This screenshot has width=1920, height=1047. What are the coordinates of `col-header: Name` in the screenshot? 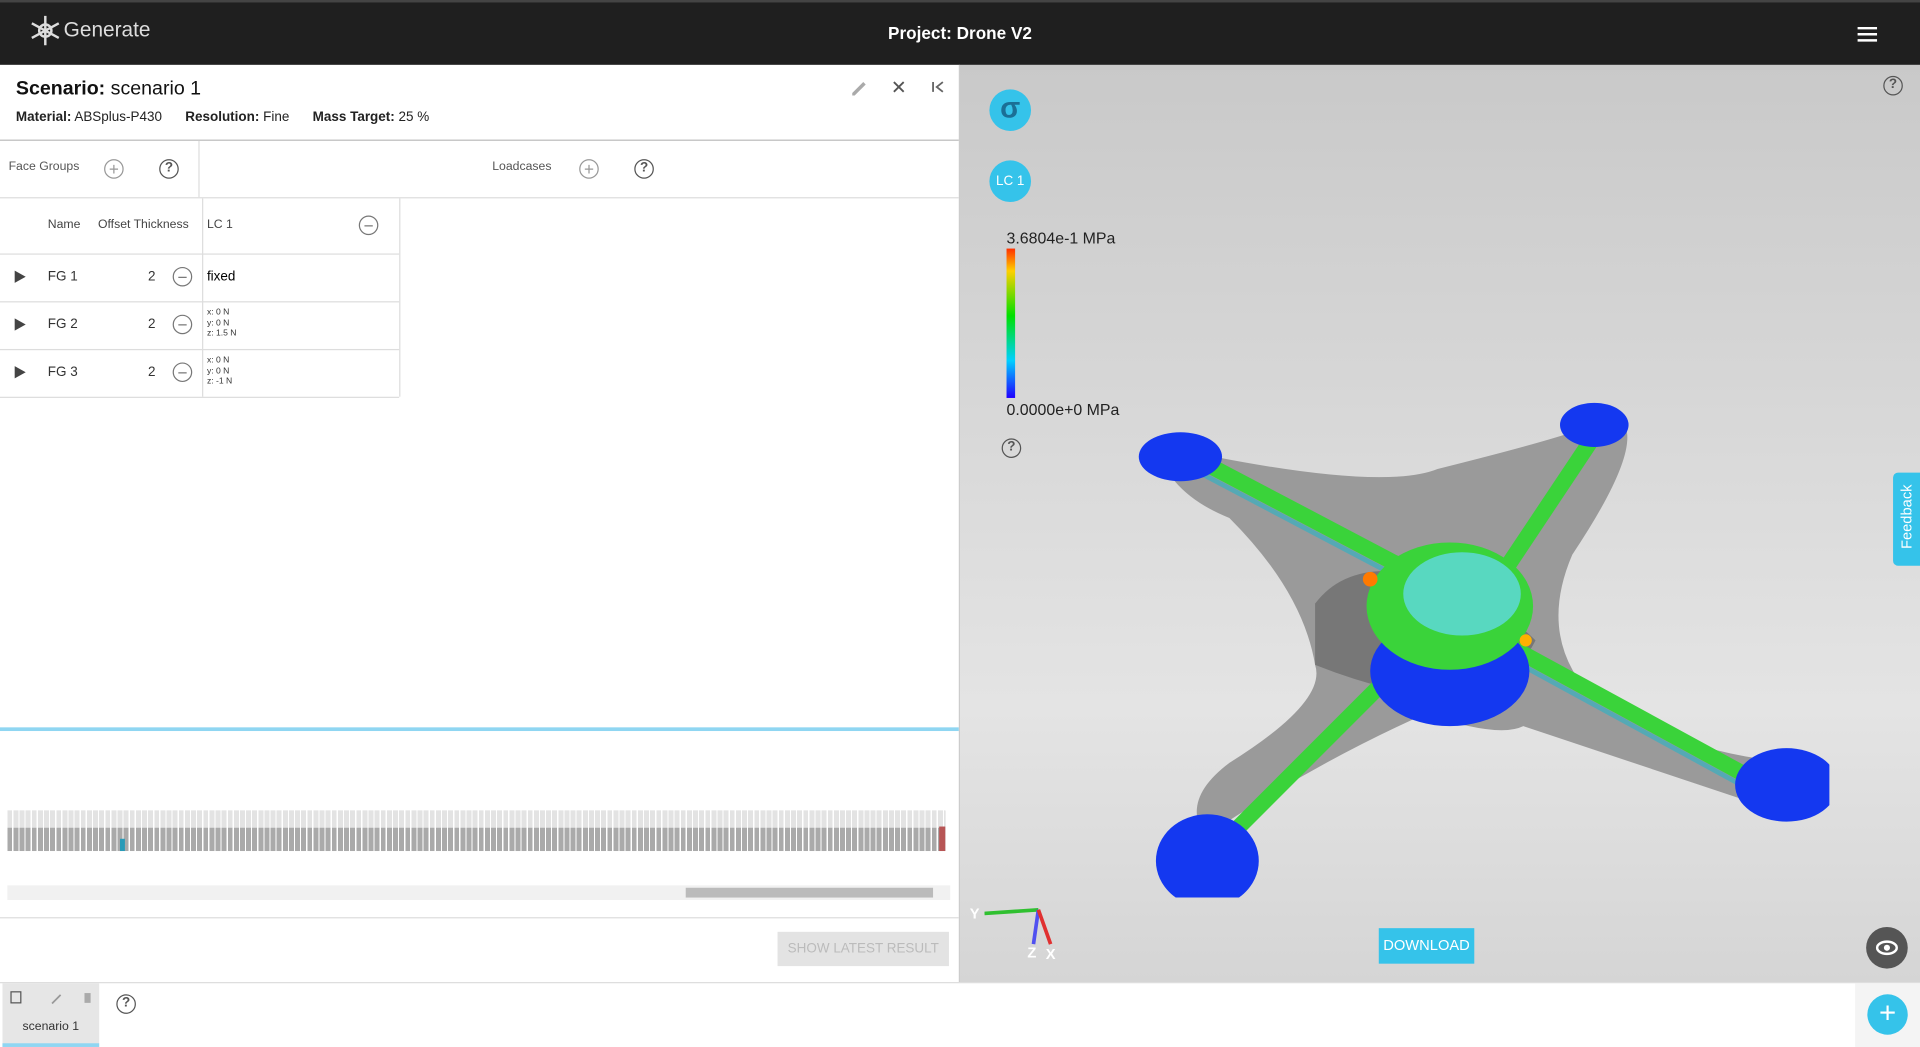 It's located at (64, 224).